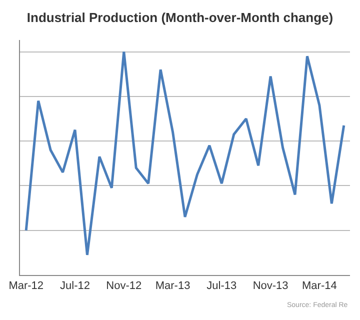  I want to click on x-tick-label: Jul-12, so click(75, 286).